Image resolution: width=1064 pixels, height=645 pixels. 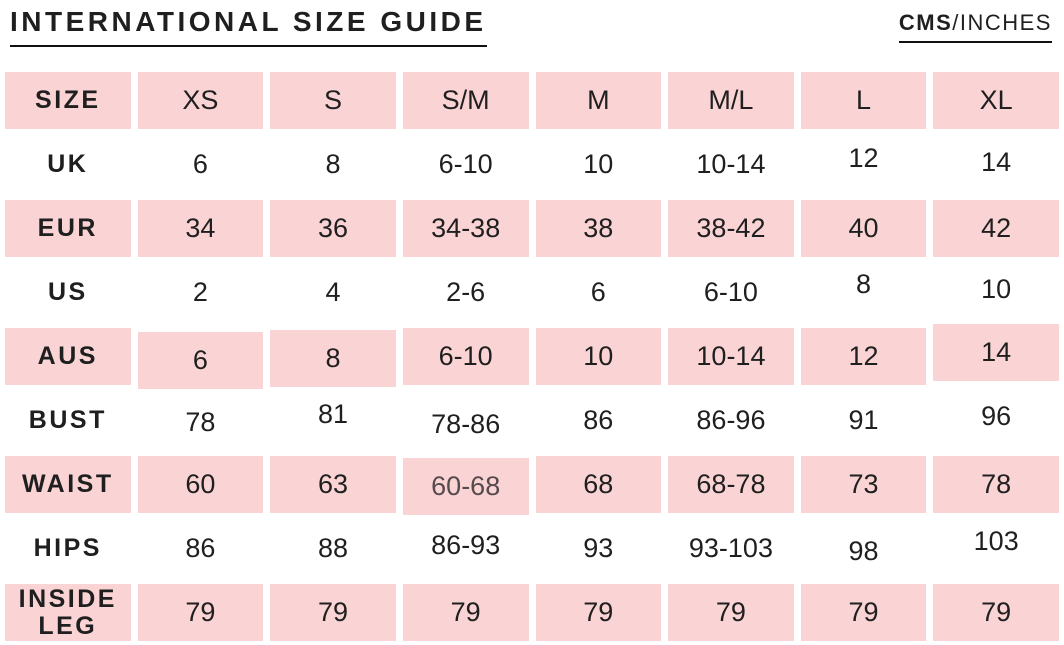 I want to click on row-label: WAIST, so click(x=68, y=484).